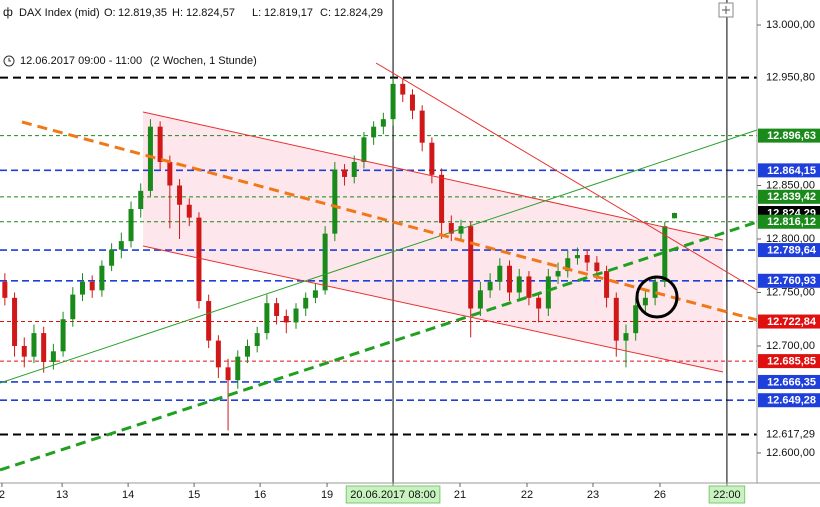  Describe the element at coordinates (210, 13) in the screenshot. I see `ohlc-value: 12.824,57` at that location.